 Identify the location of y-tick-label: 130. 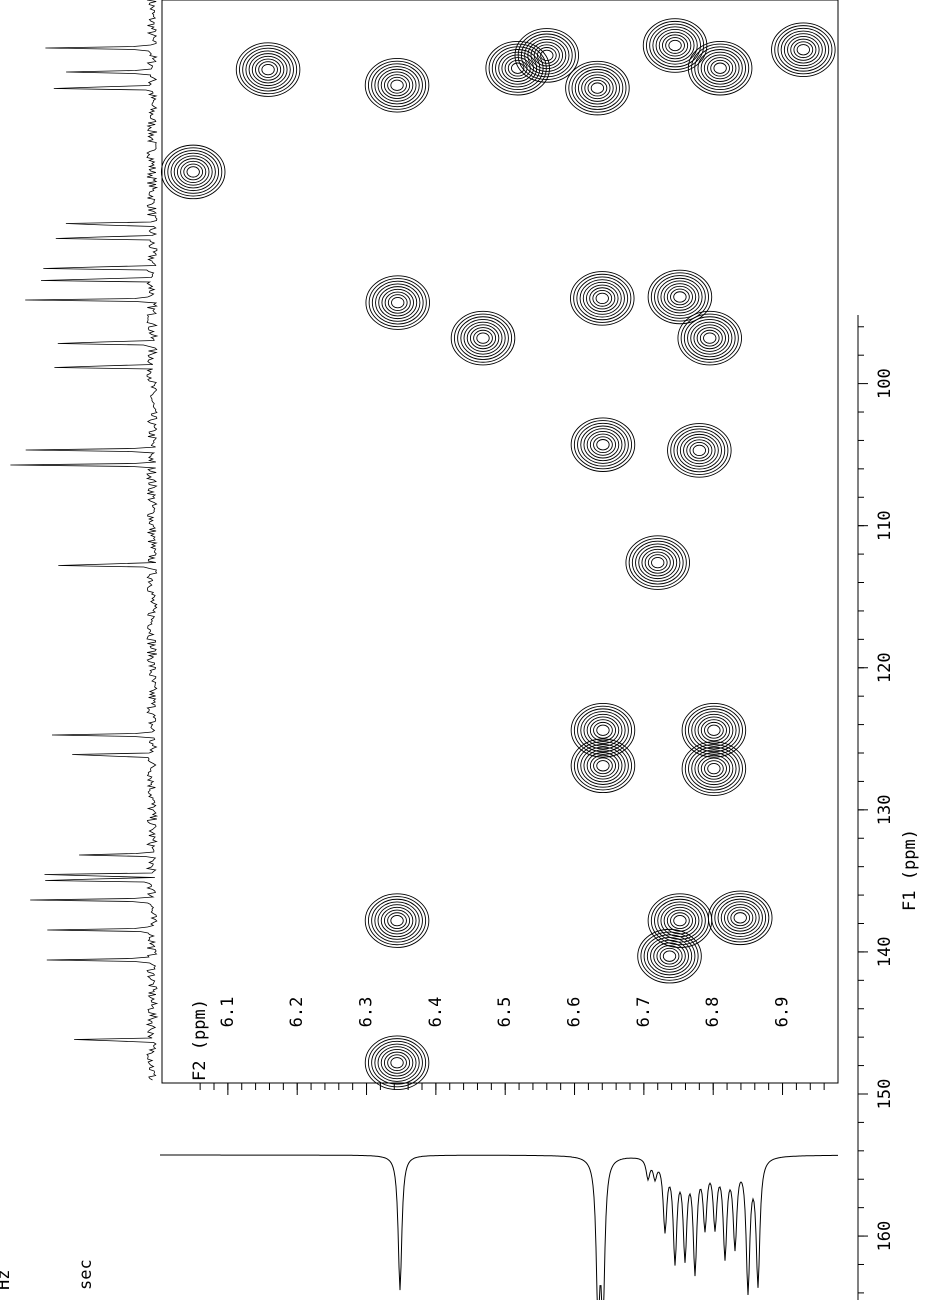
(885, 809).